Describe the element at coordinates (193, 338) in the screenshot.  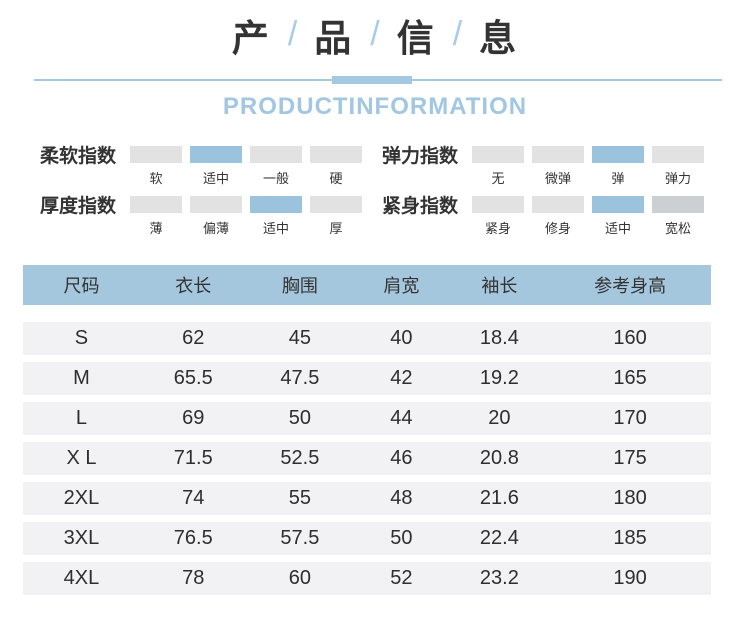
I see `value-cell: 62` at that location.